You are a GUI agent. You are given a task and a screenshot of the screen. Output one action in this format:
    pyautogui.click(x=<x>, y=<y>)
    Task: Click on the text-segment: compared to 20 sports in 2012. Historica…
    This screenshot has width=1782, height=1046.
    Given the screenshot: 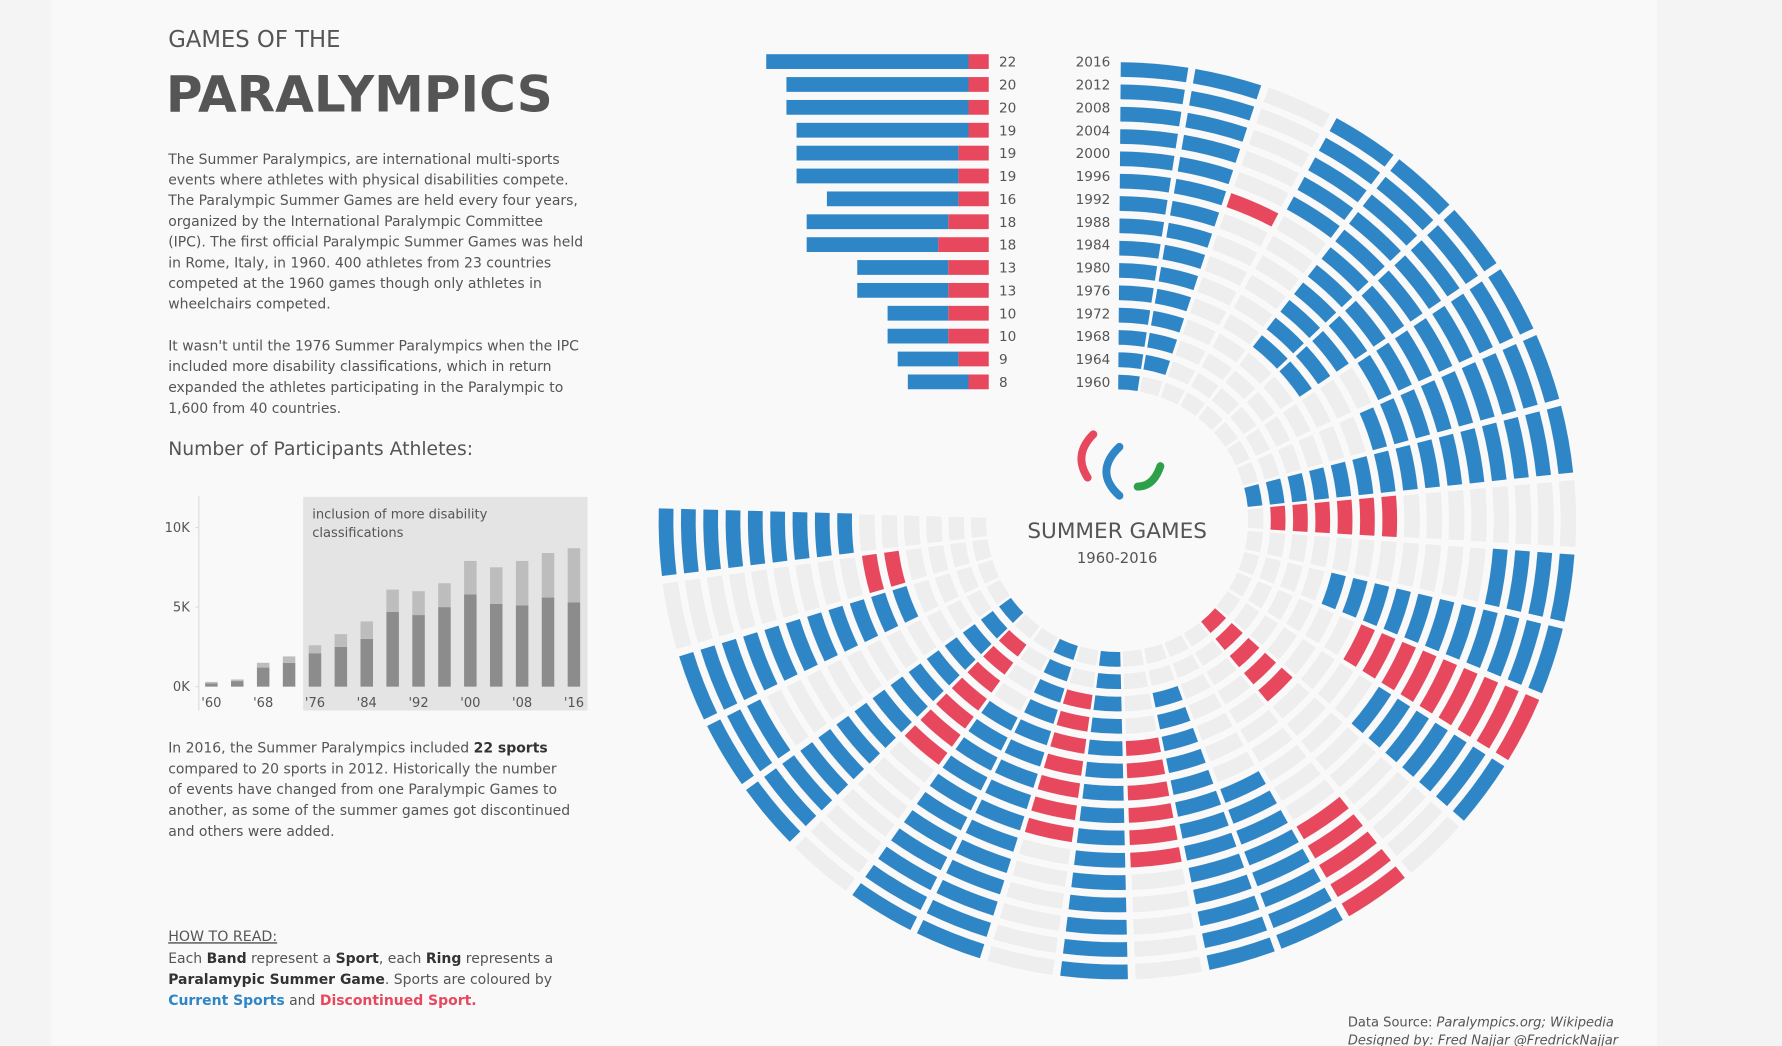 What is the action you would take?
    pyautogui.click(x=362, y=769)
    